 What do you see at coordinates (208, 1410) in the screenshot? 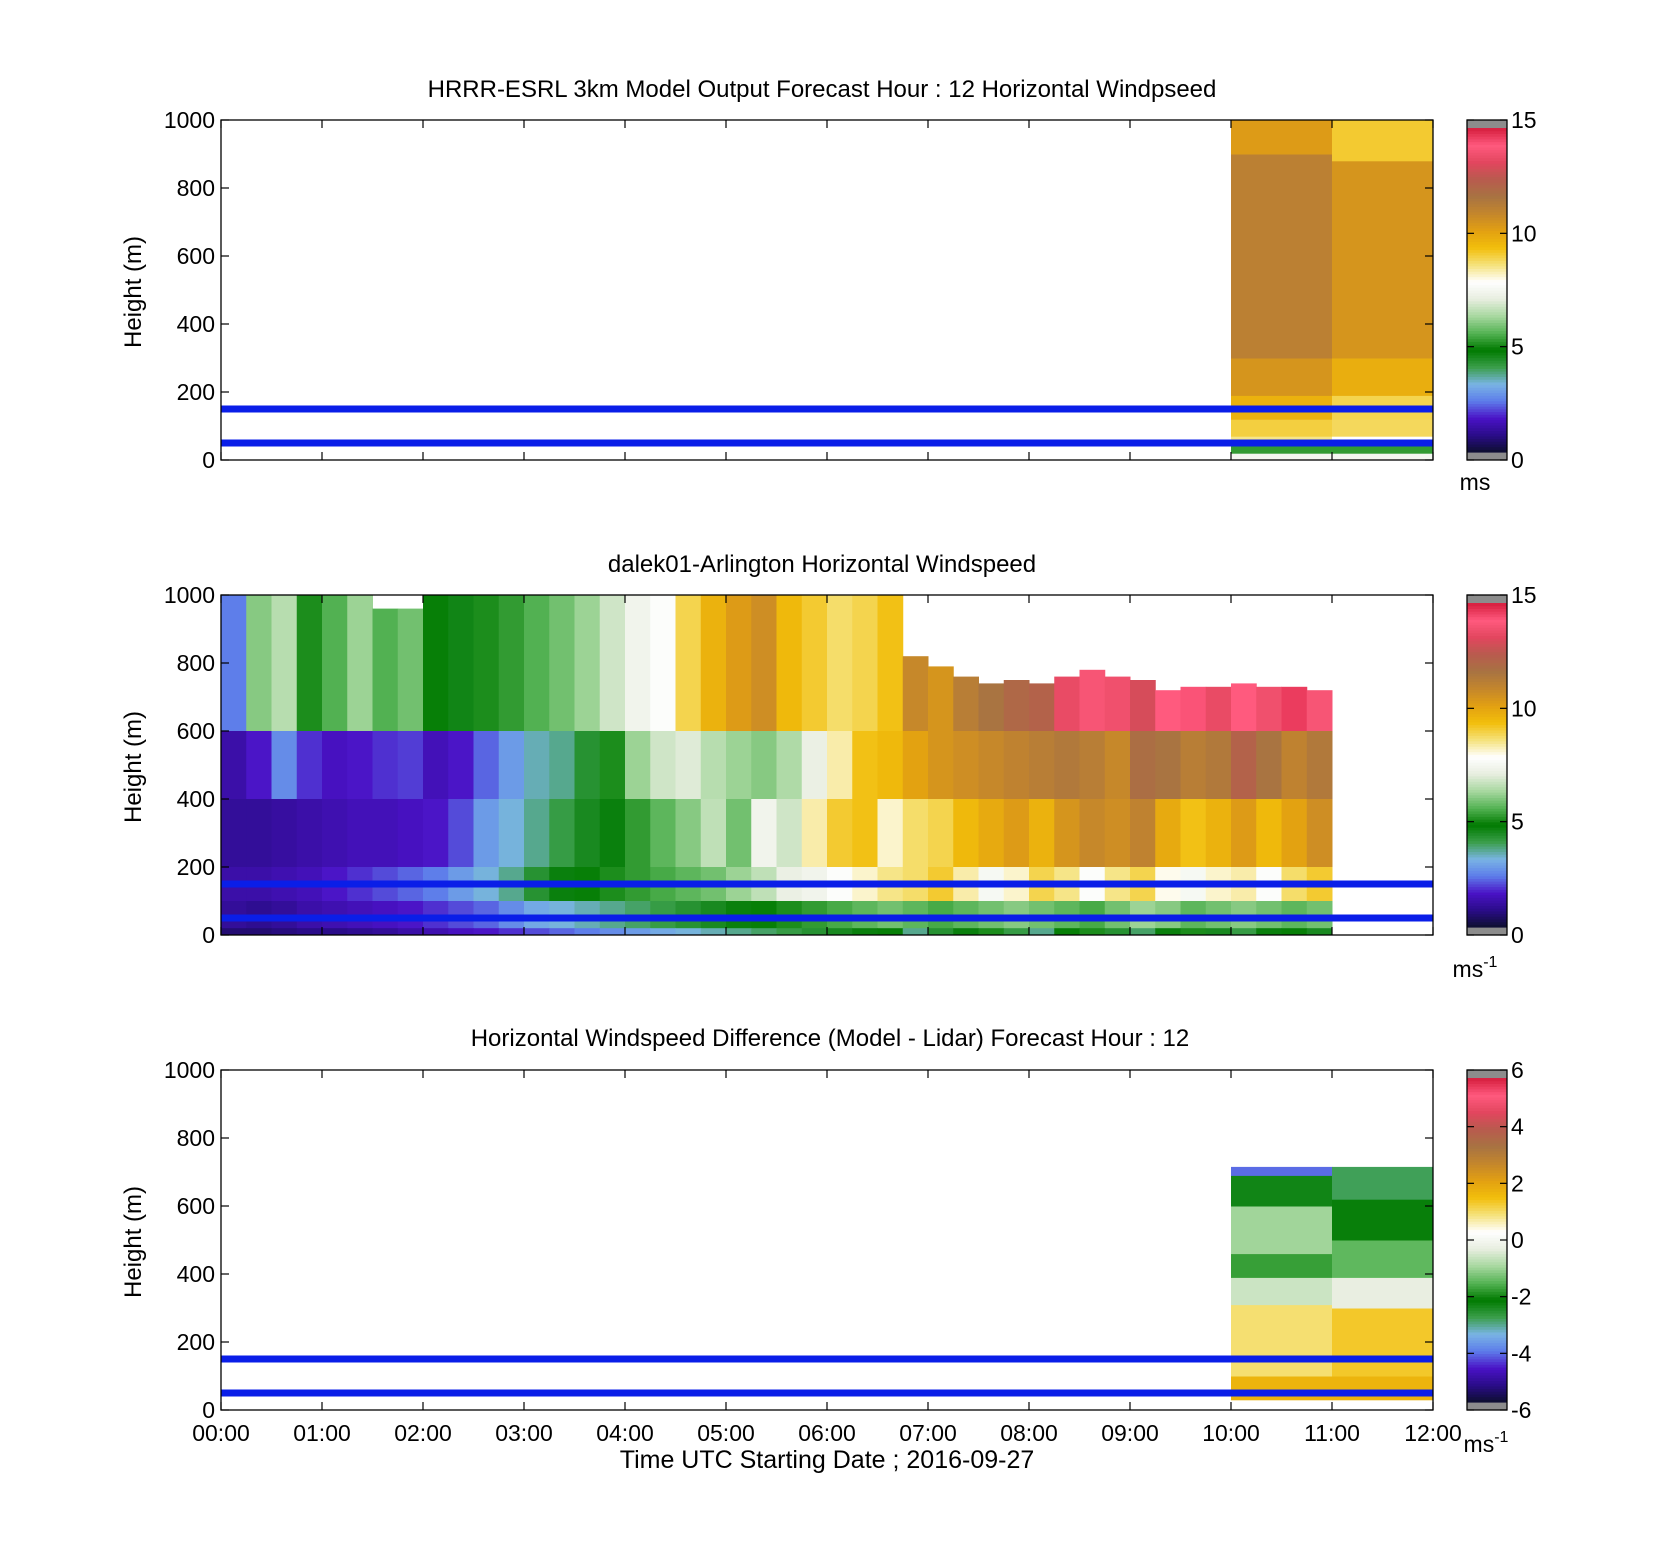
I see `y-tick-label: 0` at bounding box center [208, 1410].